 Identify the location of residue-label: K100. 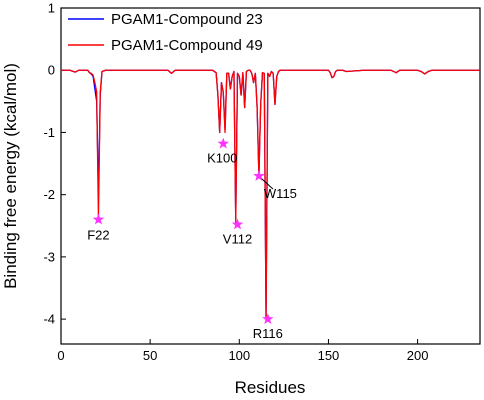
(222, 158).